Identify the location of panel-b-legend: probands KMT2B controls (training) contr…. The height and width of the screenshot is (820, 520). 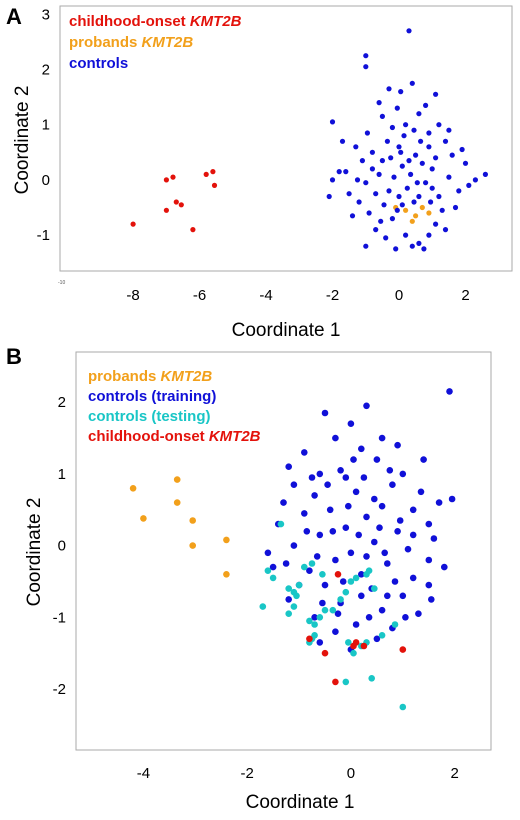
(174, 406).